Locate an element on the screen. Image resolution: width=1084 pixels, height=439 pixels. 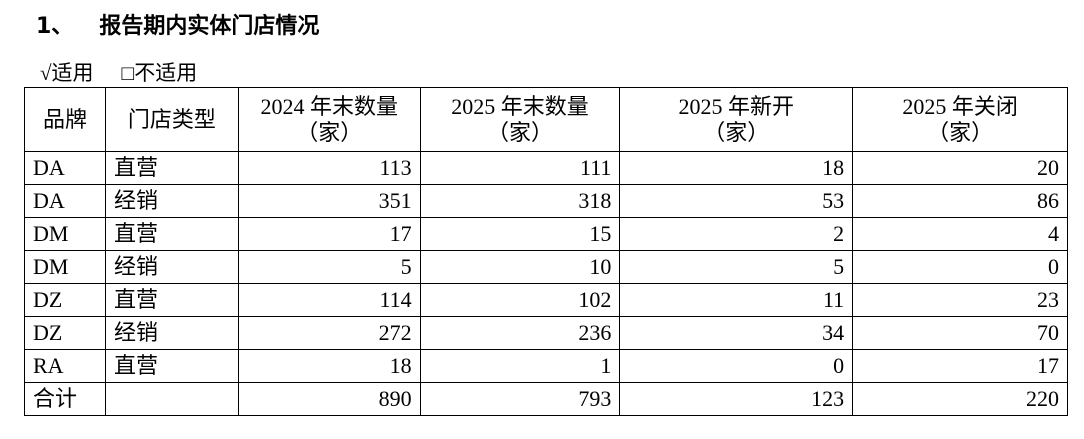
table-row: DM 直营 17 15 2 4 is located at coordinates (546, 234).